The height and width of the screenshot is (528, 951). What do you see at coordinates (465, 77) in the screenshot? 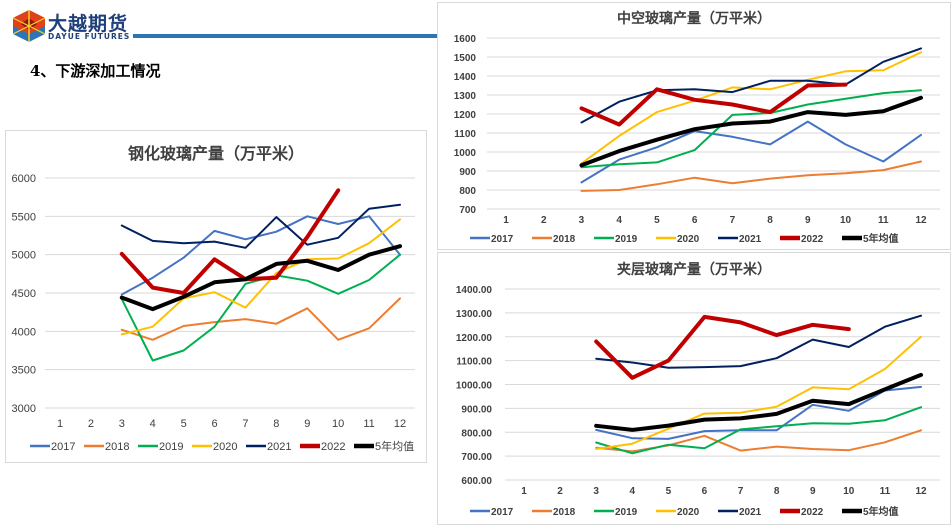
I see `y-tick-label: 1400` at bounding box center [465, 77].